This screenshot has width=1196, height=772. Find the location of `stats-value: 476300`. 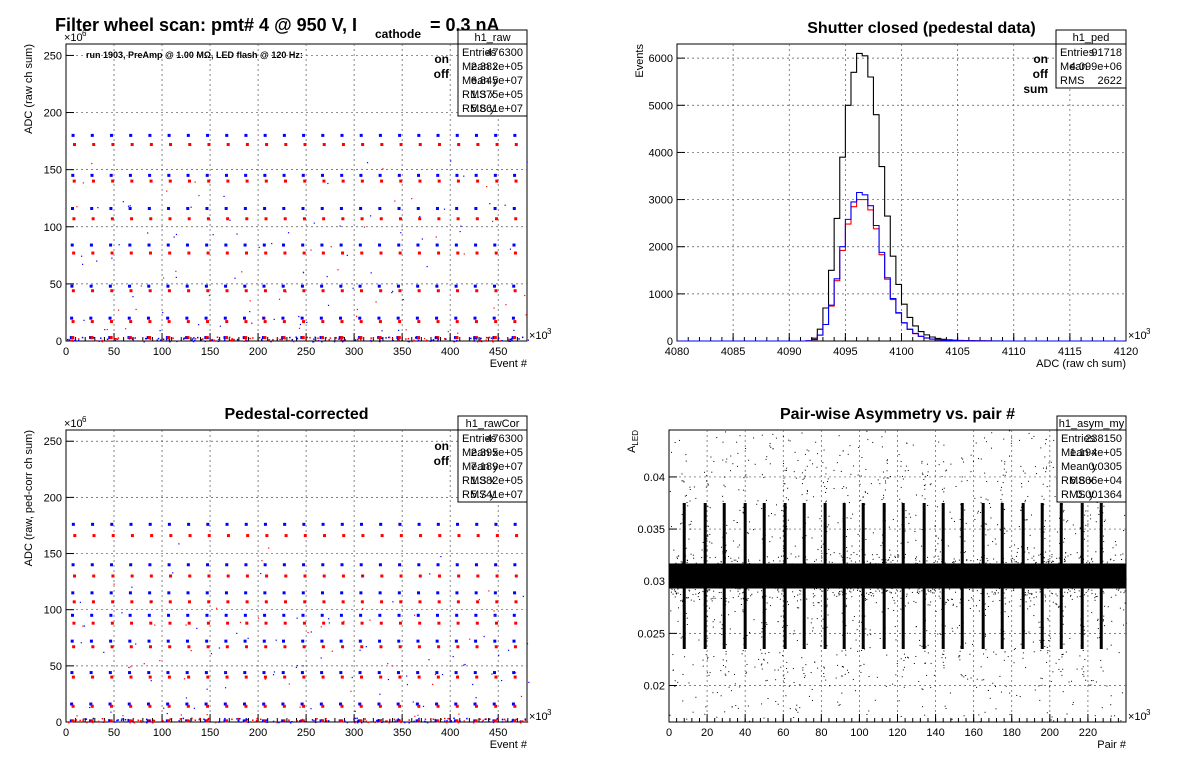

stats-value: 476300 is located at coordinates (504, 53).